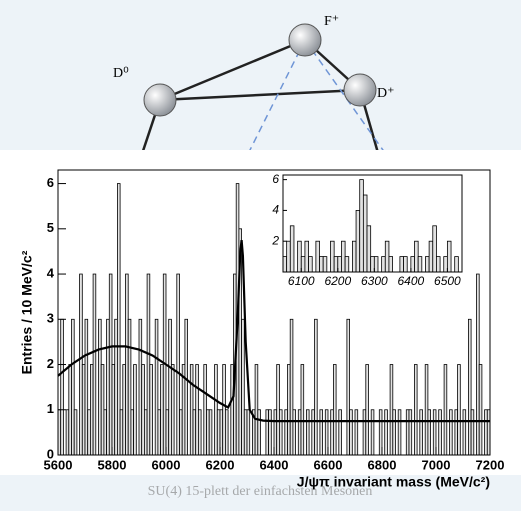  What do you see at coordinates (331, 21) in the screenshot?
I see `node-label: F⁺` at bounding box center [331, 21].